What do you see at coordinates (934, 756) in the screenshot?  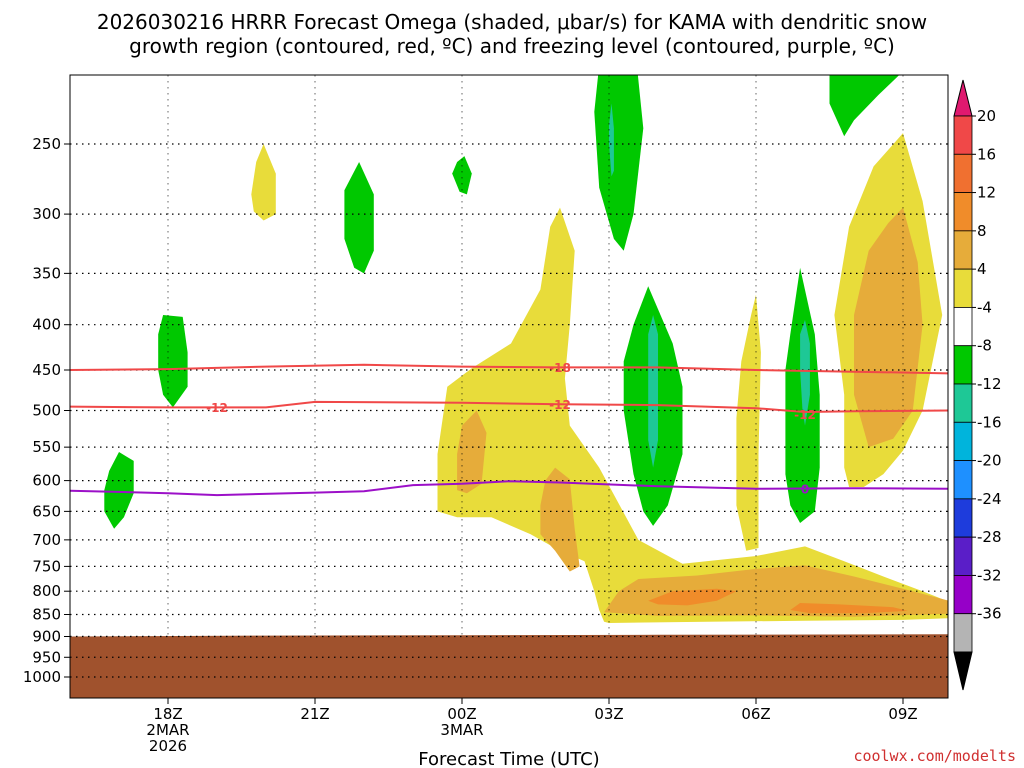 I see `credit-text: coolwx.com/modelts` at bounding box center [934, 756].